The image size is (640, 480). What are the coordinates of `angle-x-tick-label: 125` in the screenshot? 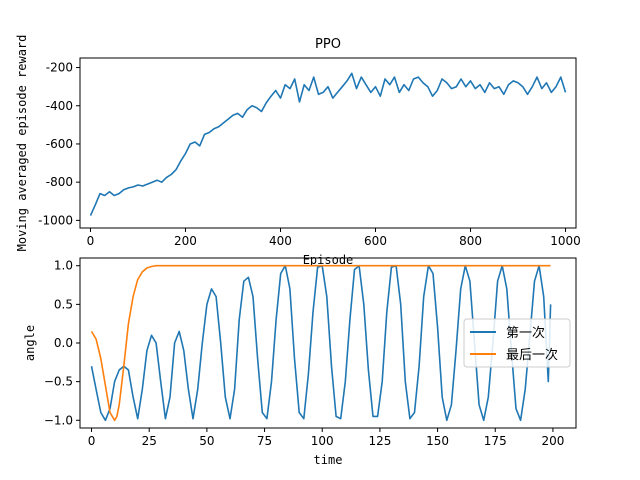 It's located at (379, 441).